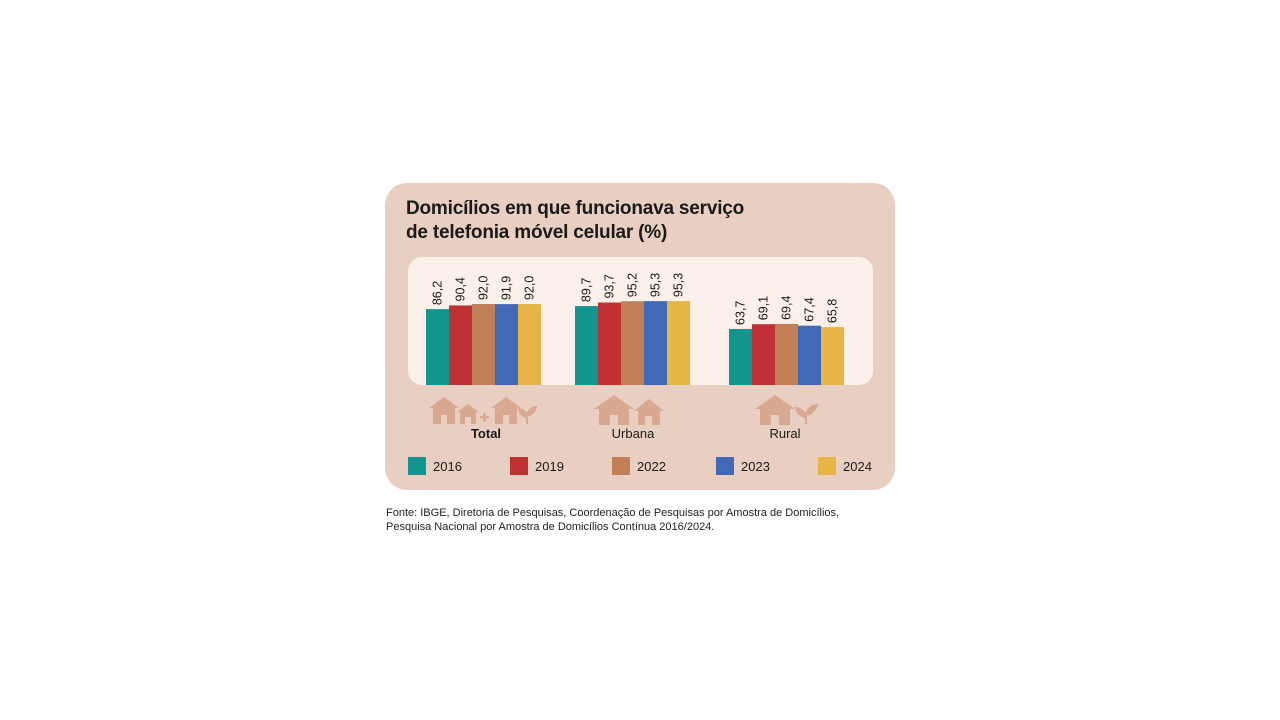 This screenshot has width=1280, height=720. I want to click on houses-plus-rural-icon, so click(483, 410).